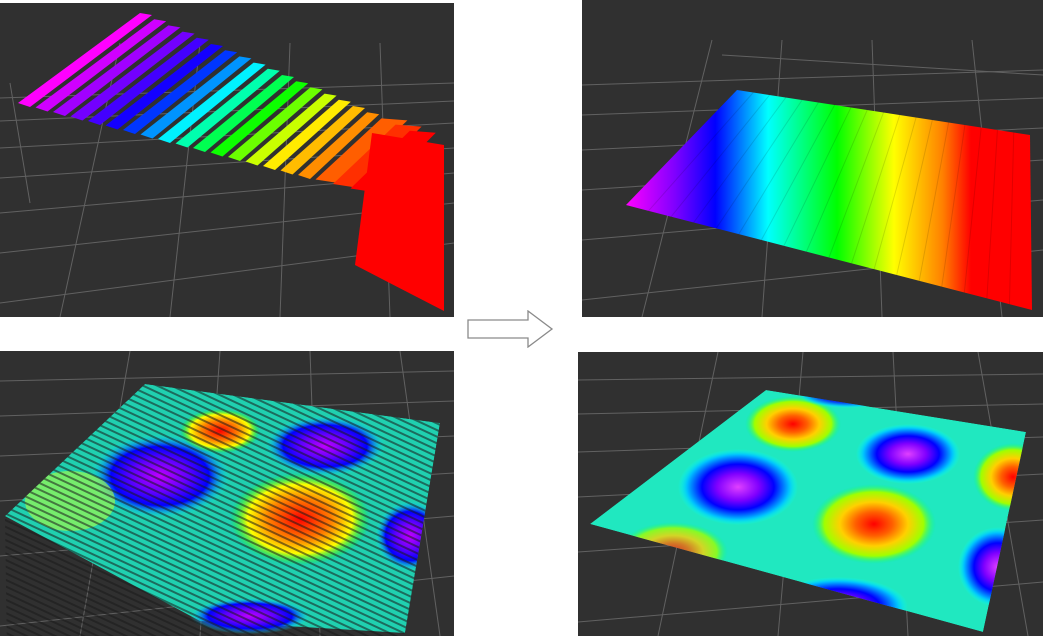 Image resolution: width=1043 pixels, height=636 pixels. I want to click on right-arrow-icon, so click(510, 329).